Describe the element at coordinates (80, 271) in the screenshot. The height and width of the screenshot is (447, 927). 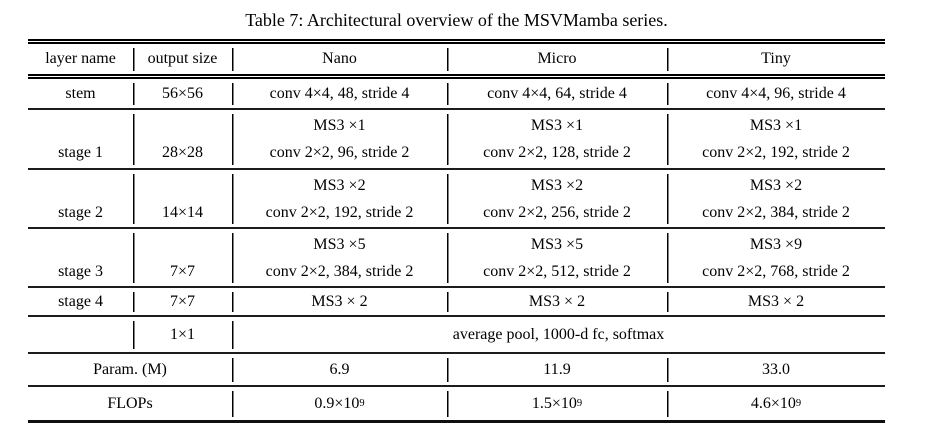
I see `cell-stage3-name: stage 3` at that location.